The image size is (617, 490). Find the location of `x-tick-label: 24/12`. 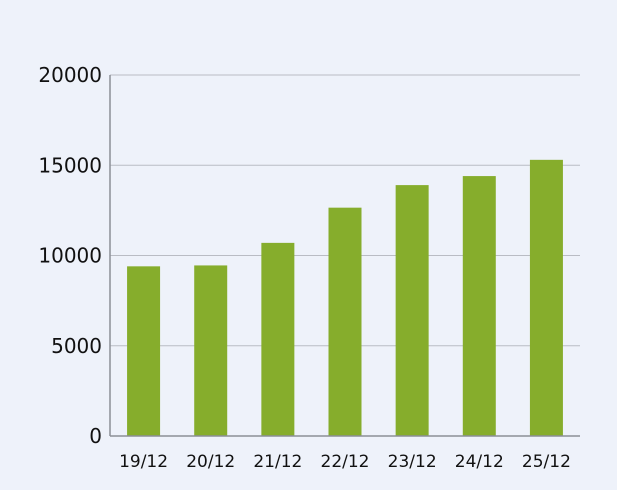

x-tick-label: 24/12 is located at coordinates (479, 462).